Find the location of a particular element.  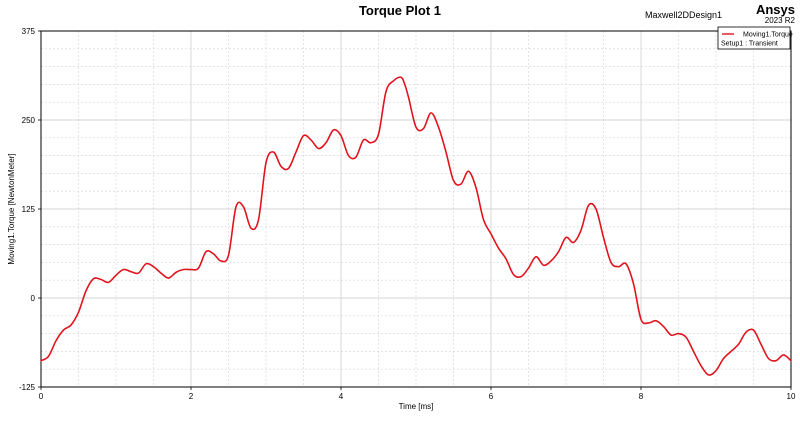

x-tick-label: 4 is located at coordinates (341, 396).